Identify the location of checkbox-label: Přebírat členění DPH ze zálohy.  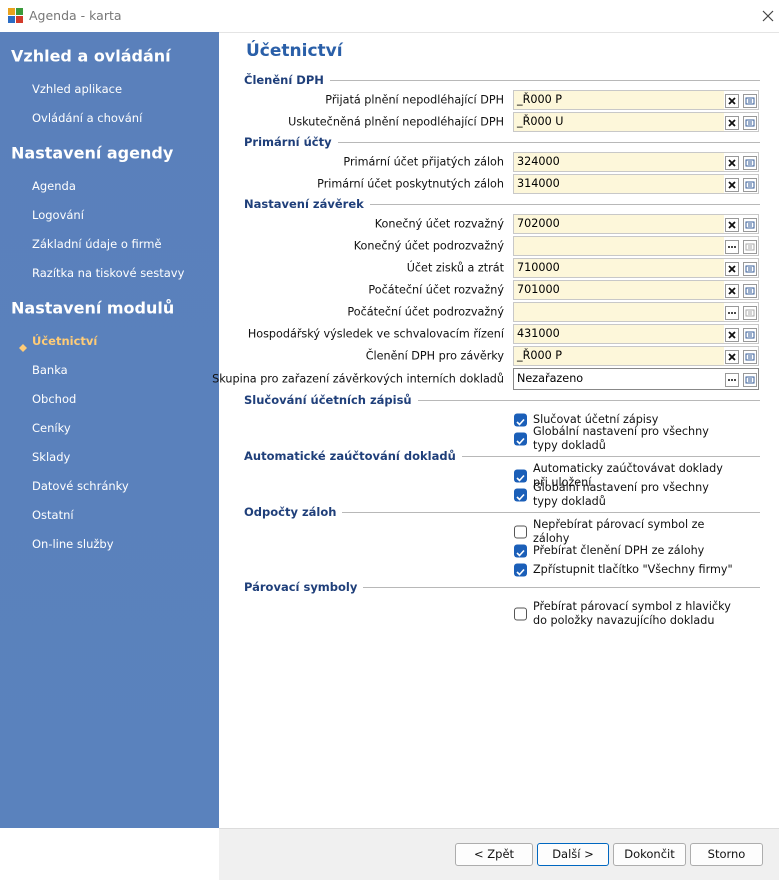
(619, 550).